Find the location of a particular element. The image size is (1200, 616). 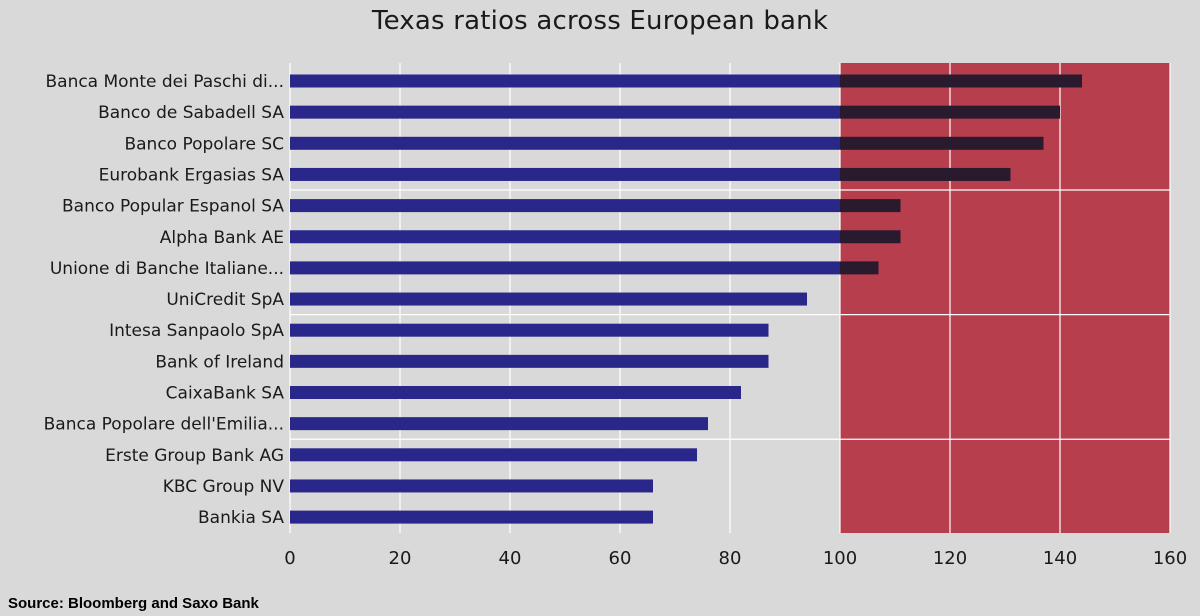

category-label: Banco Popolare SC is located at coordinates (204, 144).